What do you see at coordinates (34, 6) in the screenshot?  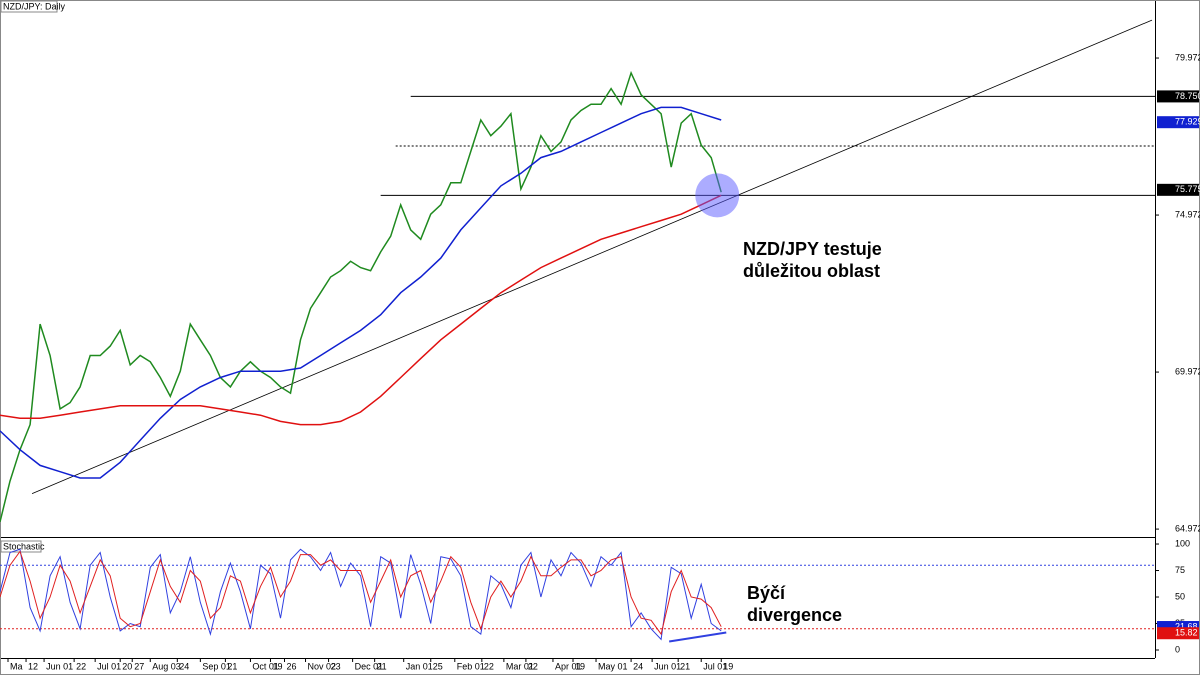 I see `chart-title: NZD/JPY: Daily` at bounding box center [34, 6].